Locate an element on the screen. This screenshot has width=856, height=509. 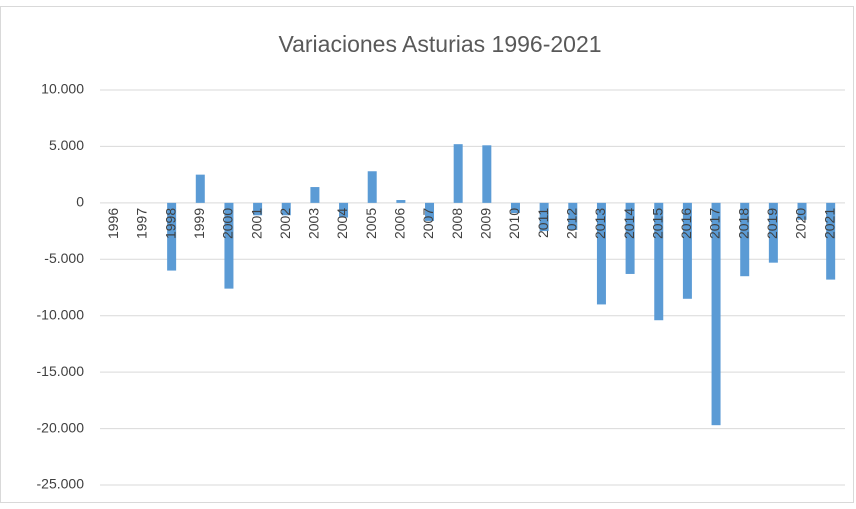
chart-title: Variaciones Asturias 1996-2021 is located at coordinates (439, 44).